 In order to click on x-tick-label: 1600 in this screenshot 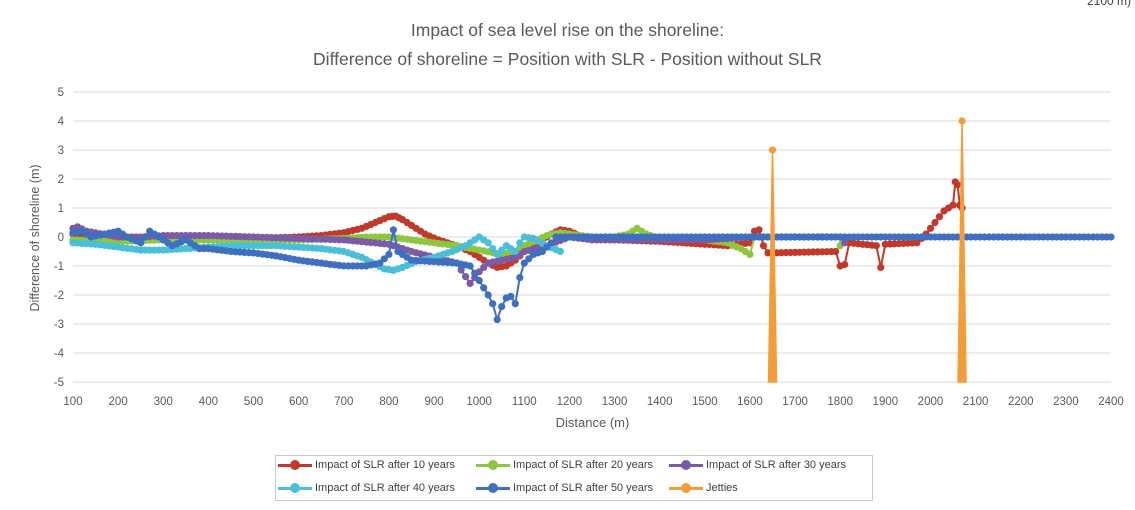, I will do `click(750, 402)`.